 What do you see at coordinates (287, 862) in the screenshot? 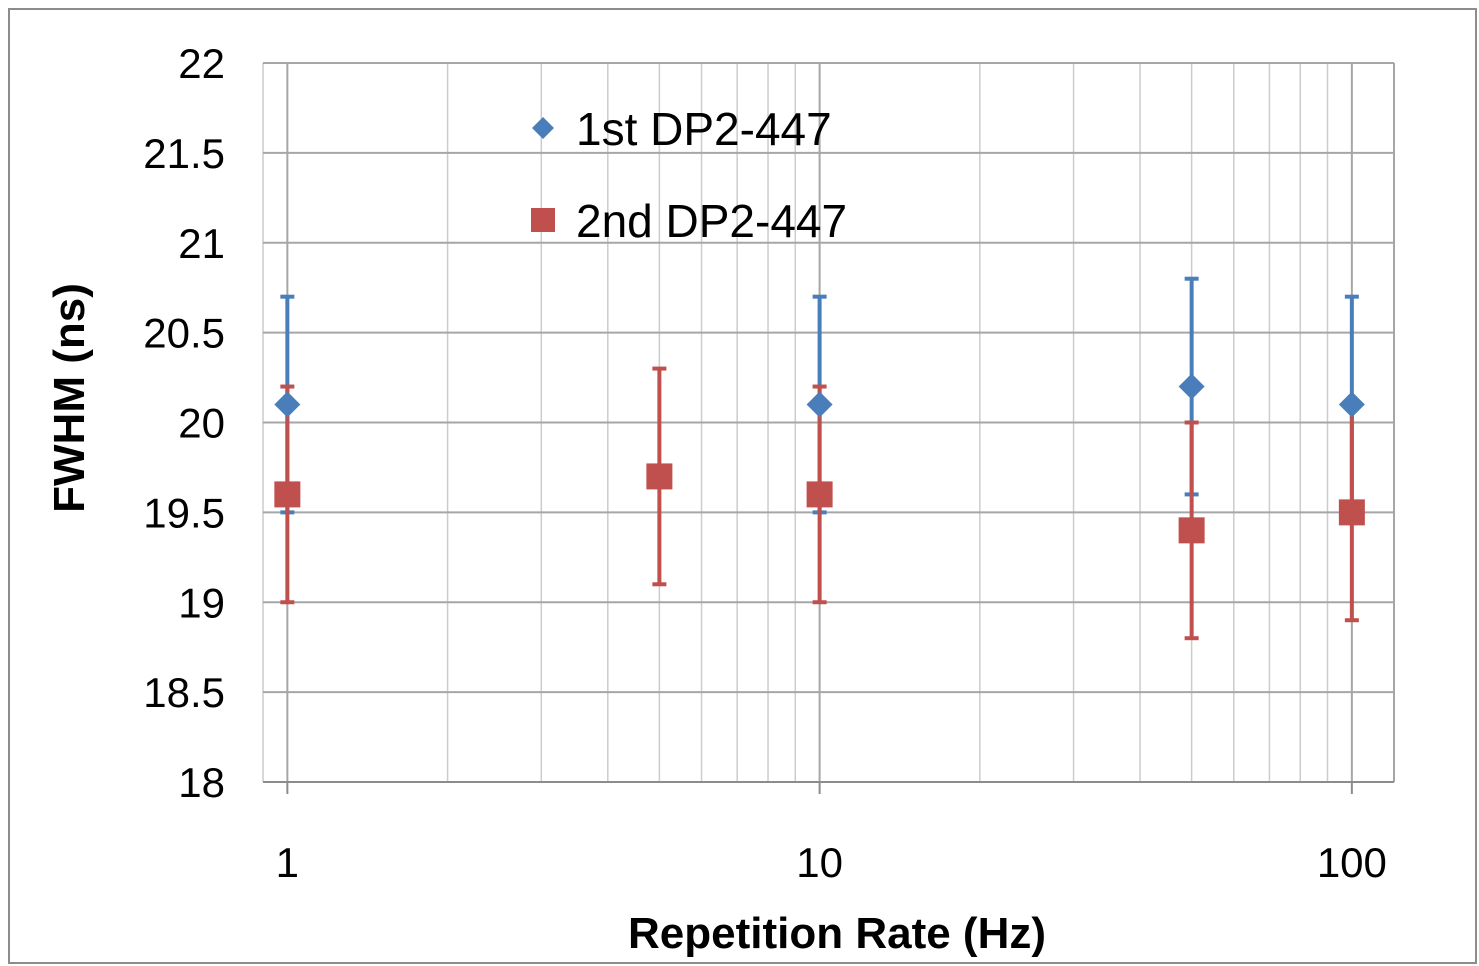
I see `x-tick-label: 1` at bounding box center [287, 862].